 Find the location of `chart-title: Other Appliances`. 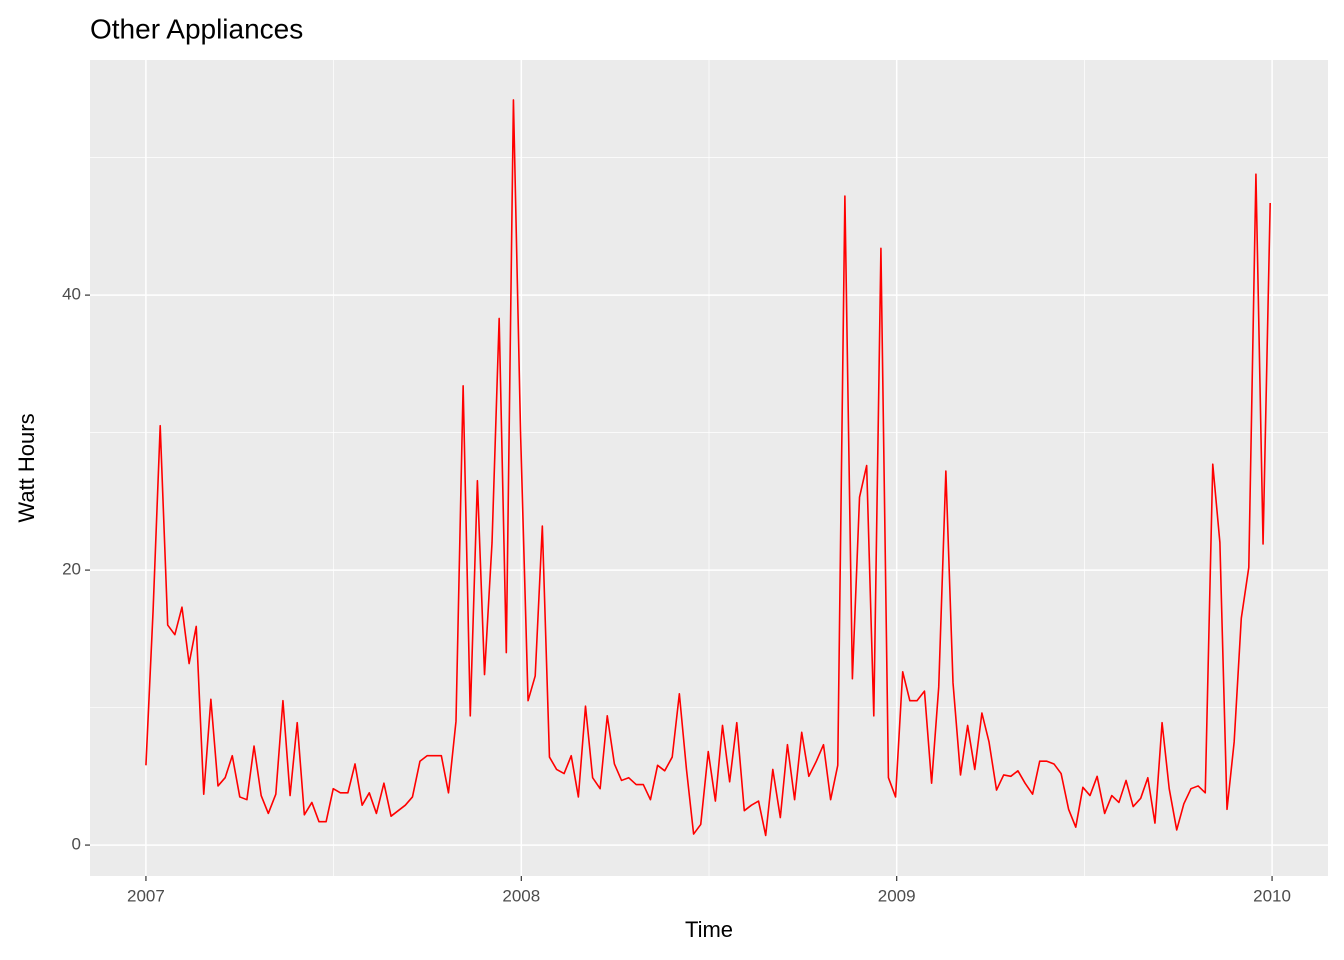

chart-title: Other Appliances is located at coordinates (196, 28).